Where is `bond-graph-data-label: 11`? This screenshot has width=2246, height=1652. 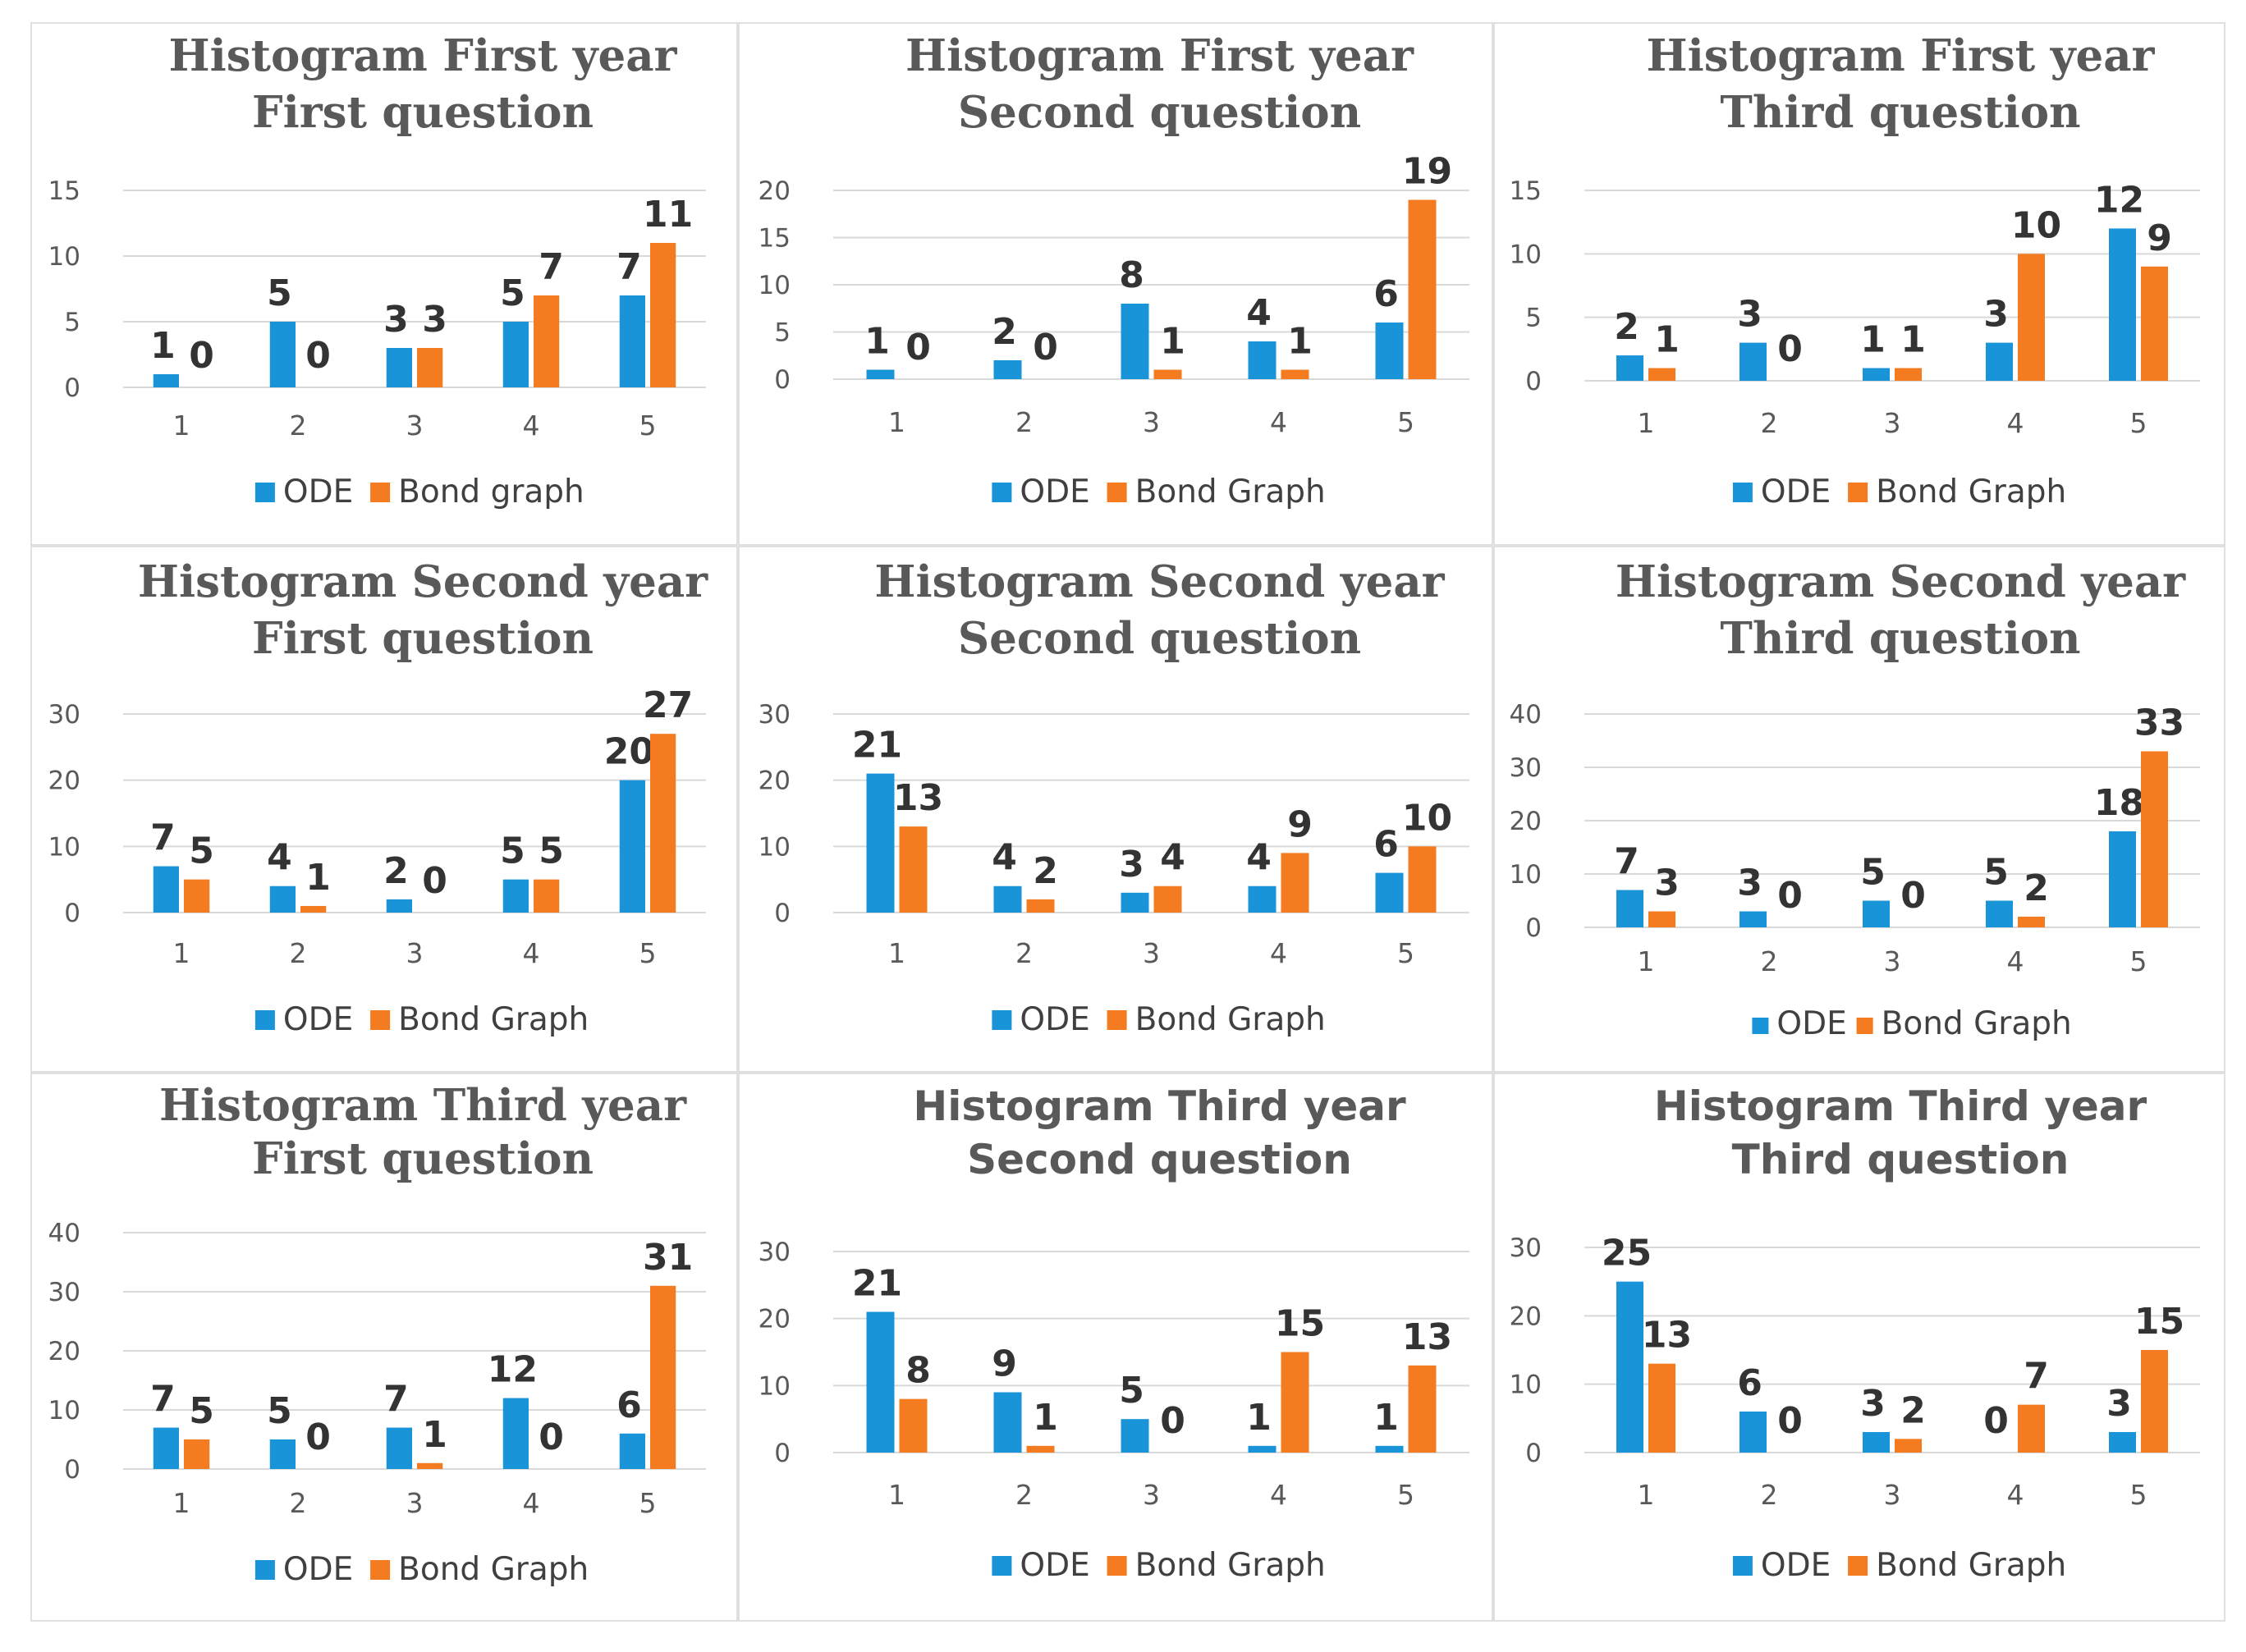 bond-graph-data-label: 11 is located at coordinates (668, 215).